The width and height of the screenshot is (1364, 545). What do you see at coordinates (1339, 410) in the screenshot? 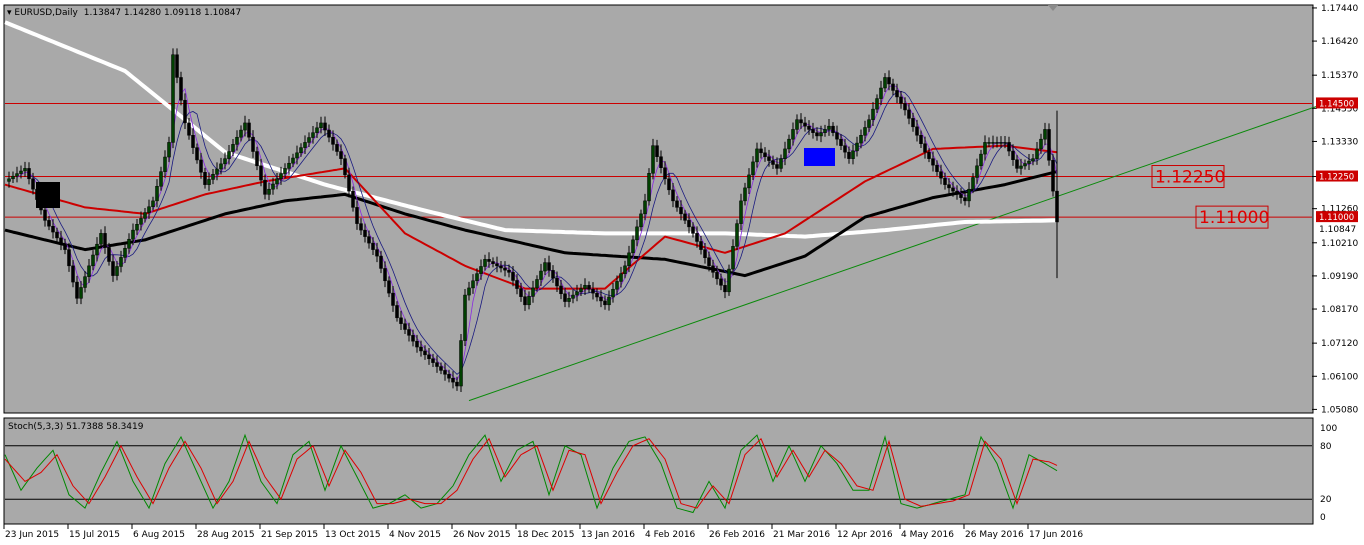
I see `y-tick-label: 1.05080` at bounding box center [1339, 410].